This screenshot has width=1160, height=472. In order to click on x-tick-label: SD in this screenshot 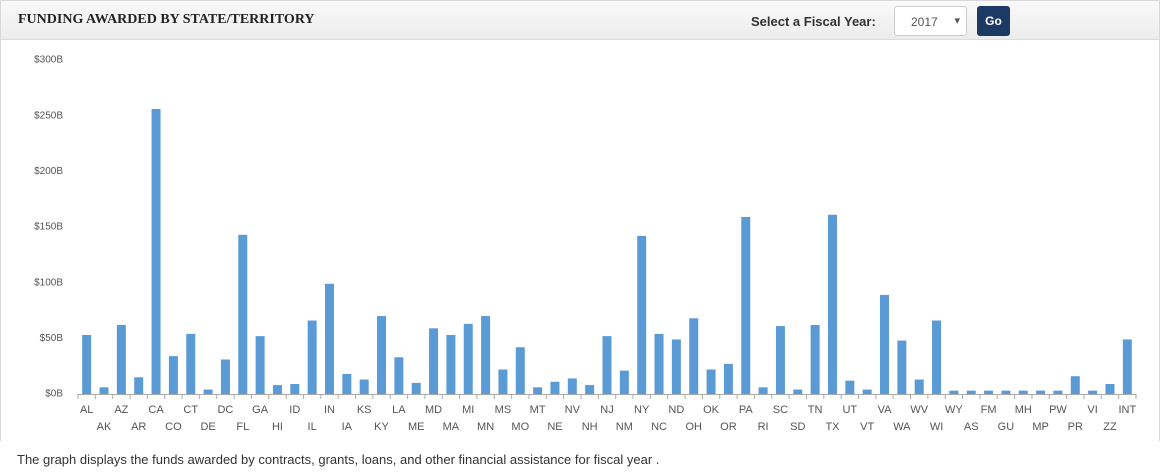, I will do `click(797, 427)`.